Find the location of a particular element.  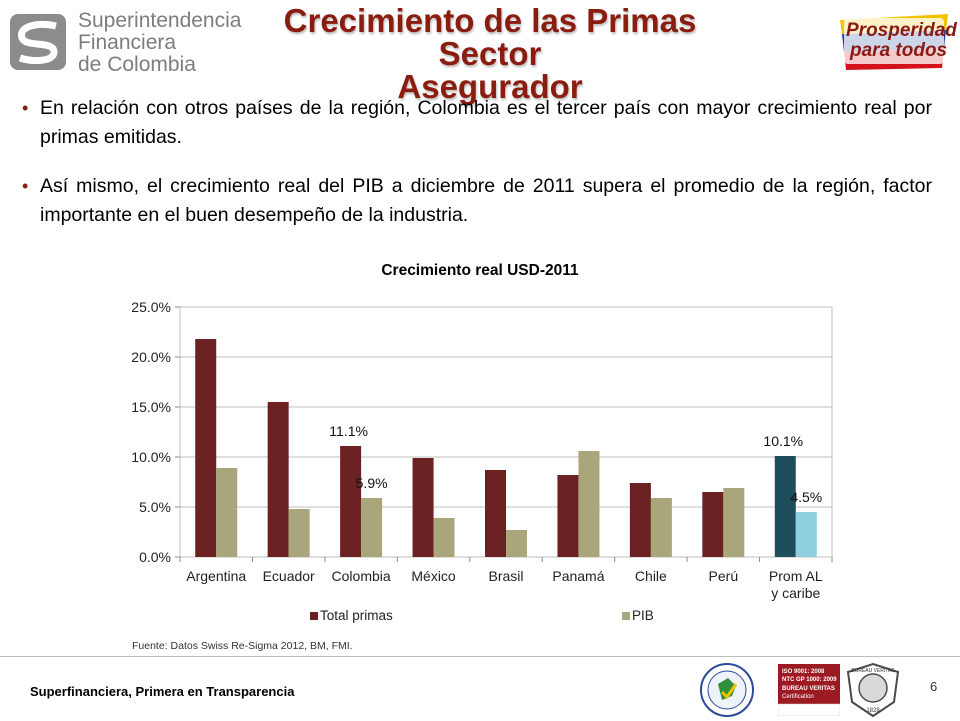

x-tick-label: Panamá is located at coordinates (578, 576).